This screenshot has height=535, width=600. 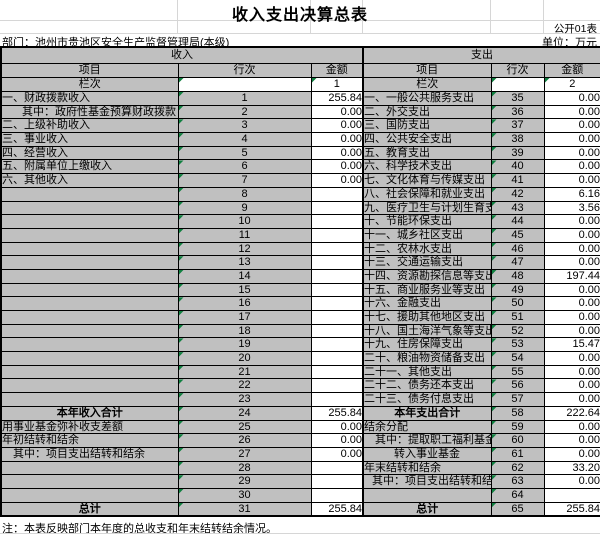 I want to click on income-item-cell: 五、附属单位上缴收入, so click(x=89, y=167).